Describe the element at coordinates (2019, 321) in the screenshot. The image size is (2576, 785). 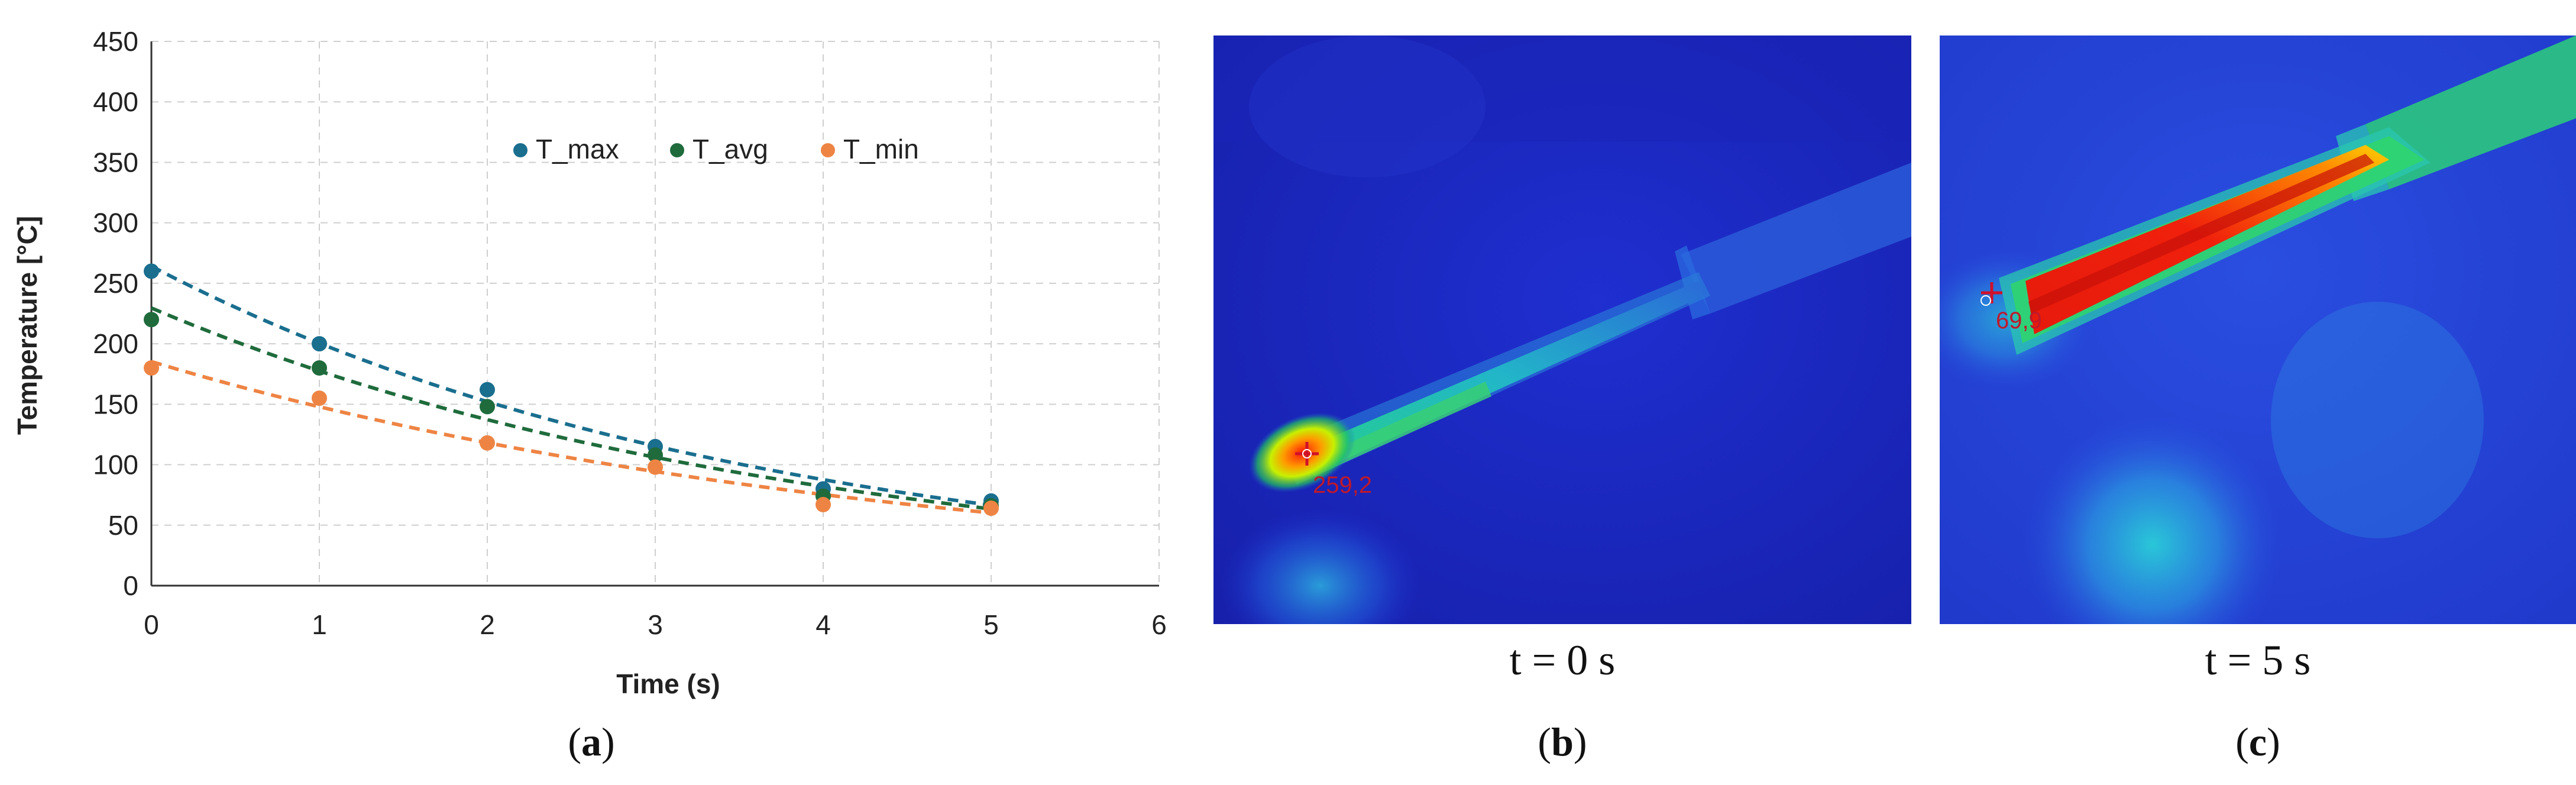
I see `temperature-readout: 69,9` at that location.